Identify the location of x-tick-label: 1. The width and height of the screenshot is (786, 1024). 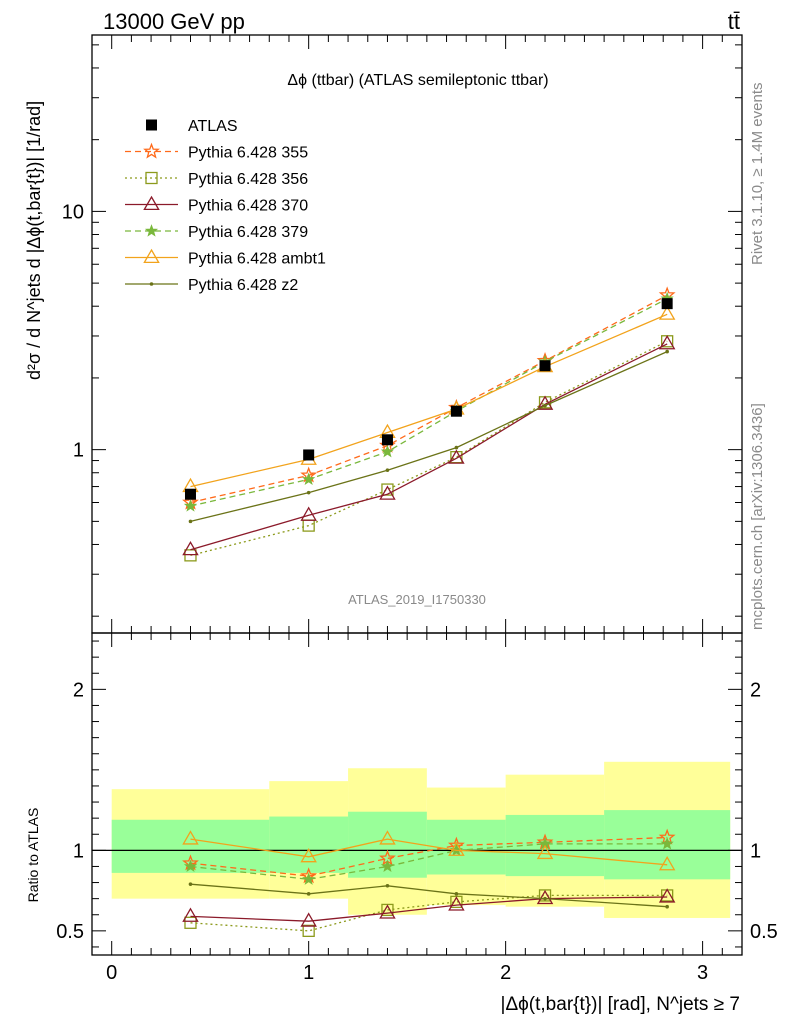
(308, 973).